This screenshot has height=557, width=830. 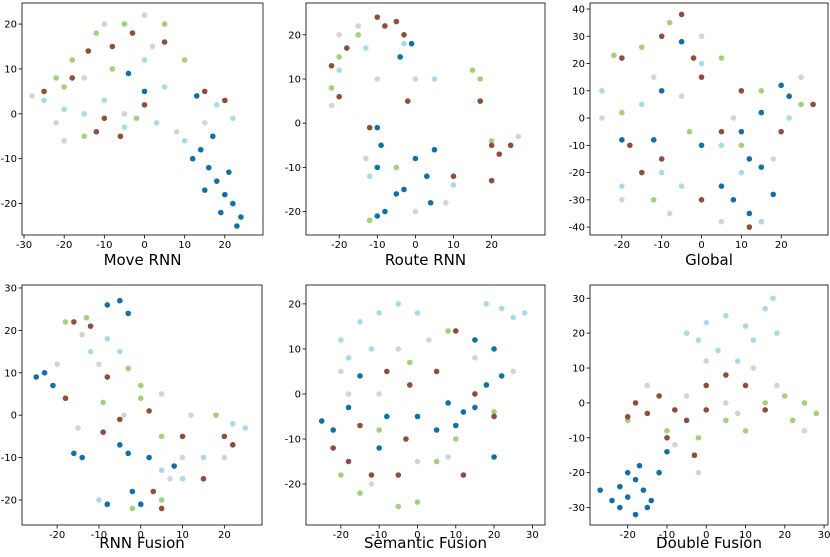 What do you see at coordinates (491, 245) in the screenshot?
I see `x-tick-label: 20` at bounding box center [491, 245].